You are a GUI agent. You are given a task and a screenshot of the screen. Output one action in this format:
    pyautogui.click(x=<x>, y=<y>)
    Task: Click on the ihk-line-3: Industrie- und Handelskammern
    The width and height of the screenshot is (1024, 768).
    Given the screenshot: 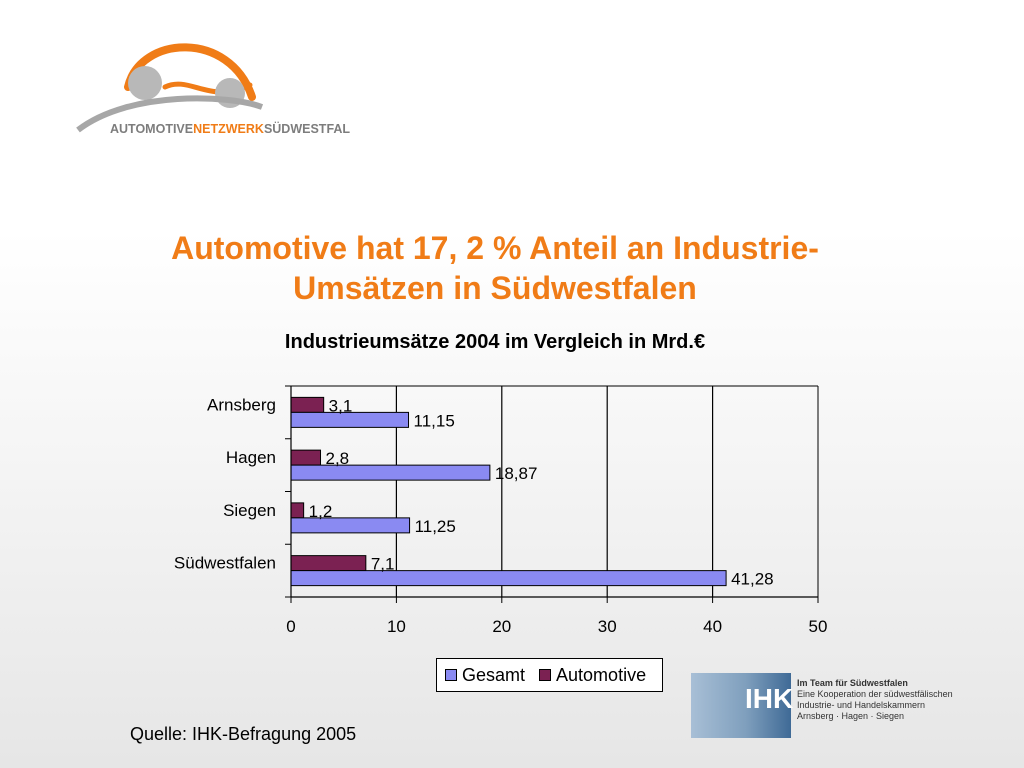 What is the action you would take?
    pyautogui.click(x=861, y=705)
    